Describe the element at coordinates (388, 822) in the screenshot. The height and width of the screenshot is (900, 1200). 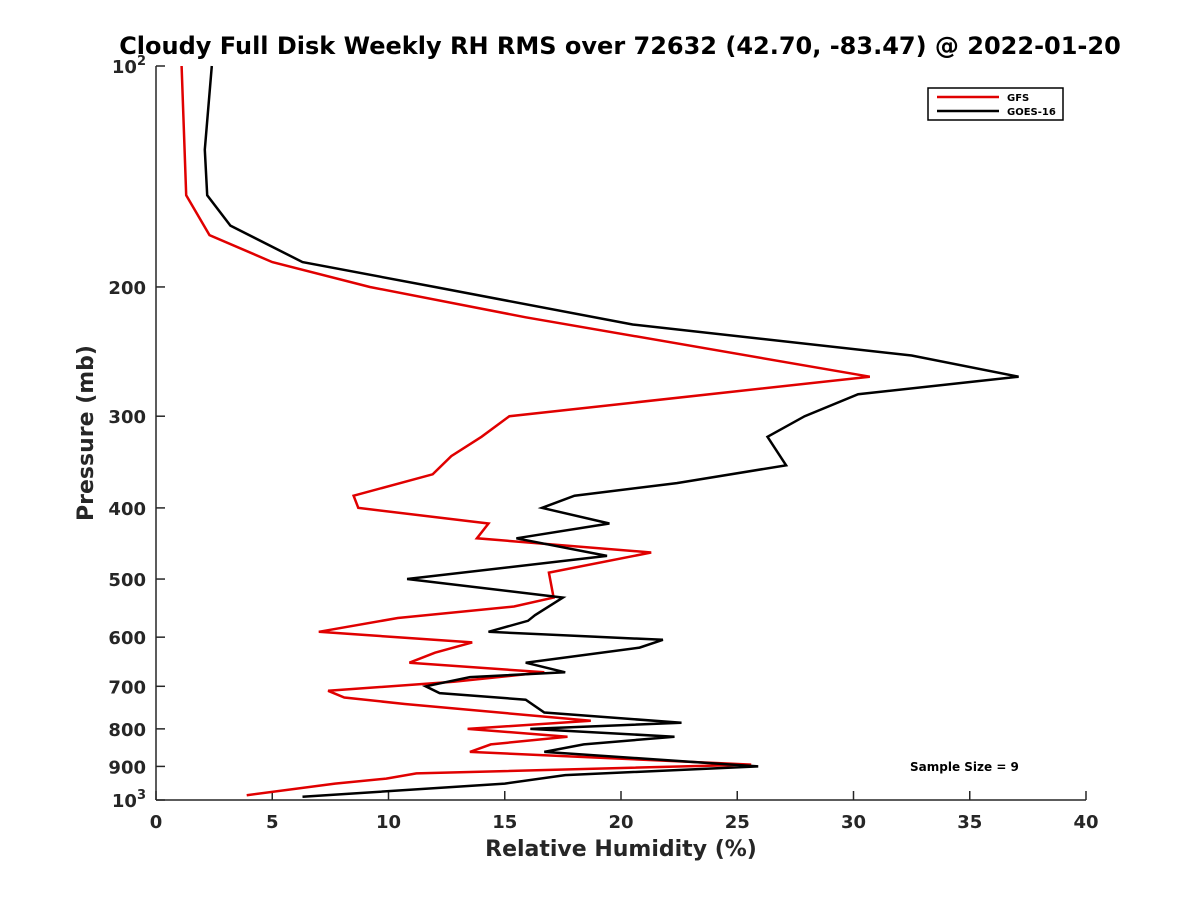
I see `x-tick-label: 10` at that location.